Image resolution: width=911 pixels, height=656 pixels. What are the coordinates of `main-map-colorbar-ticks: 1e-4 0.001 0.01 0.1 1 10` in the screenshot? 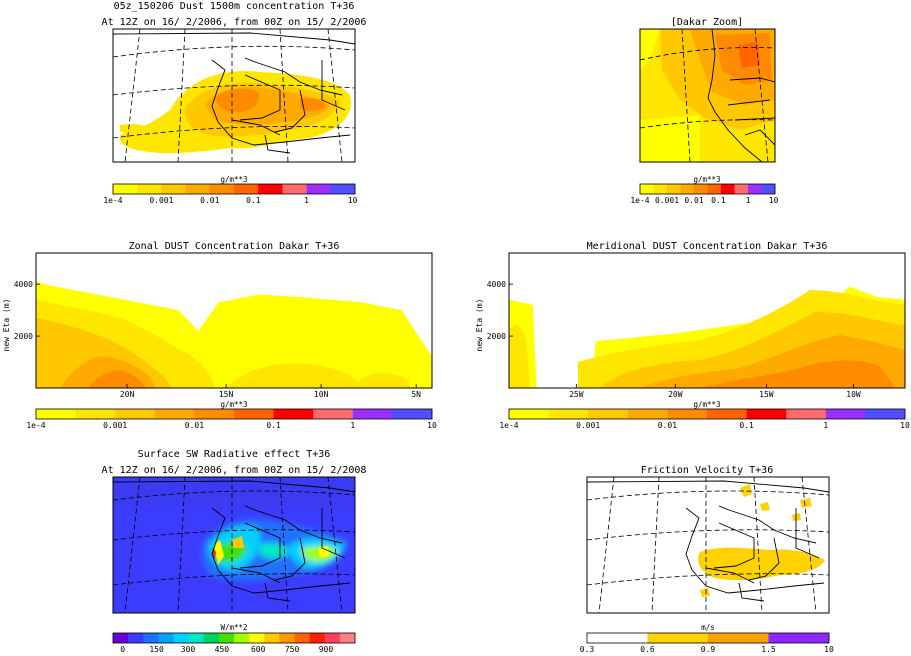 It's located at (230, 200).